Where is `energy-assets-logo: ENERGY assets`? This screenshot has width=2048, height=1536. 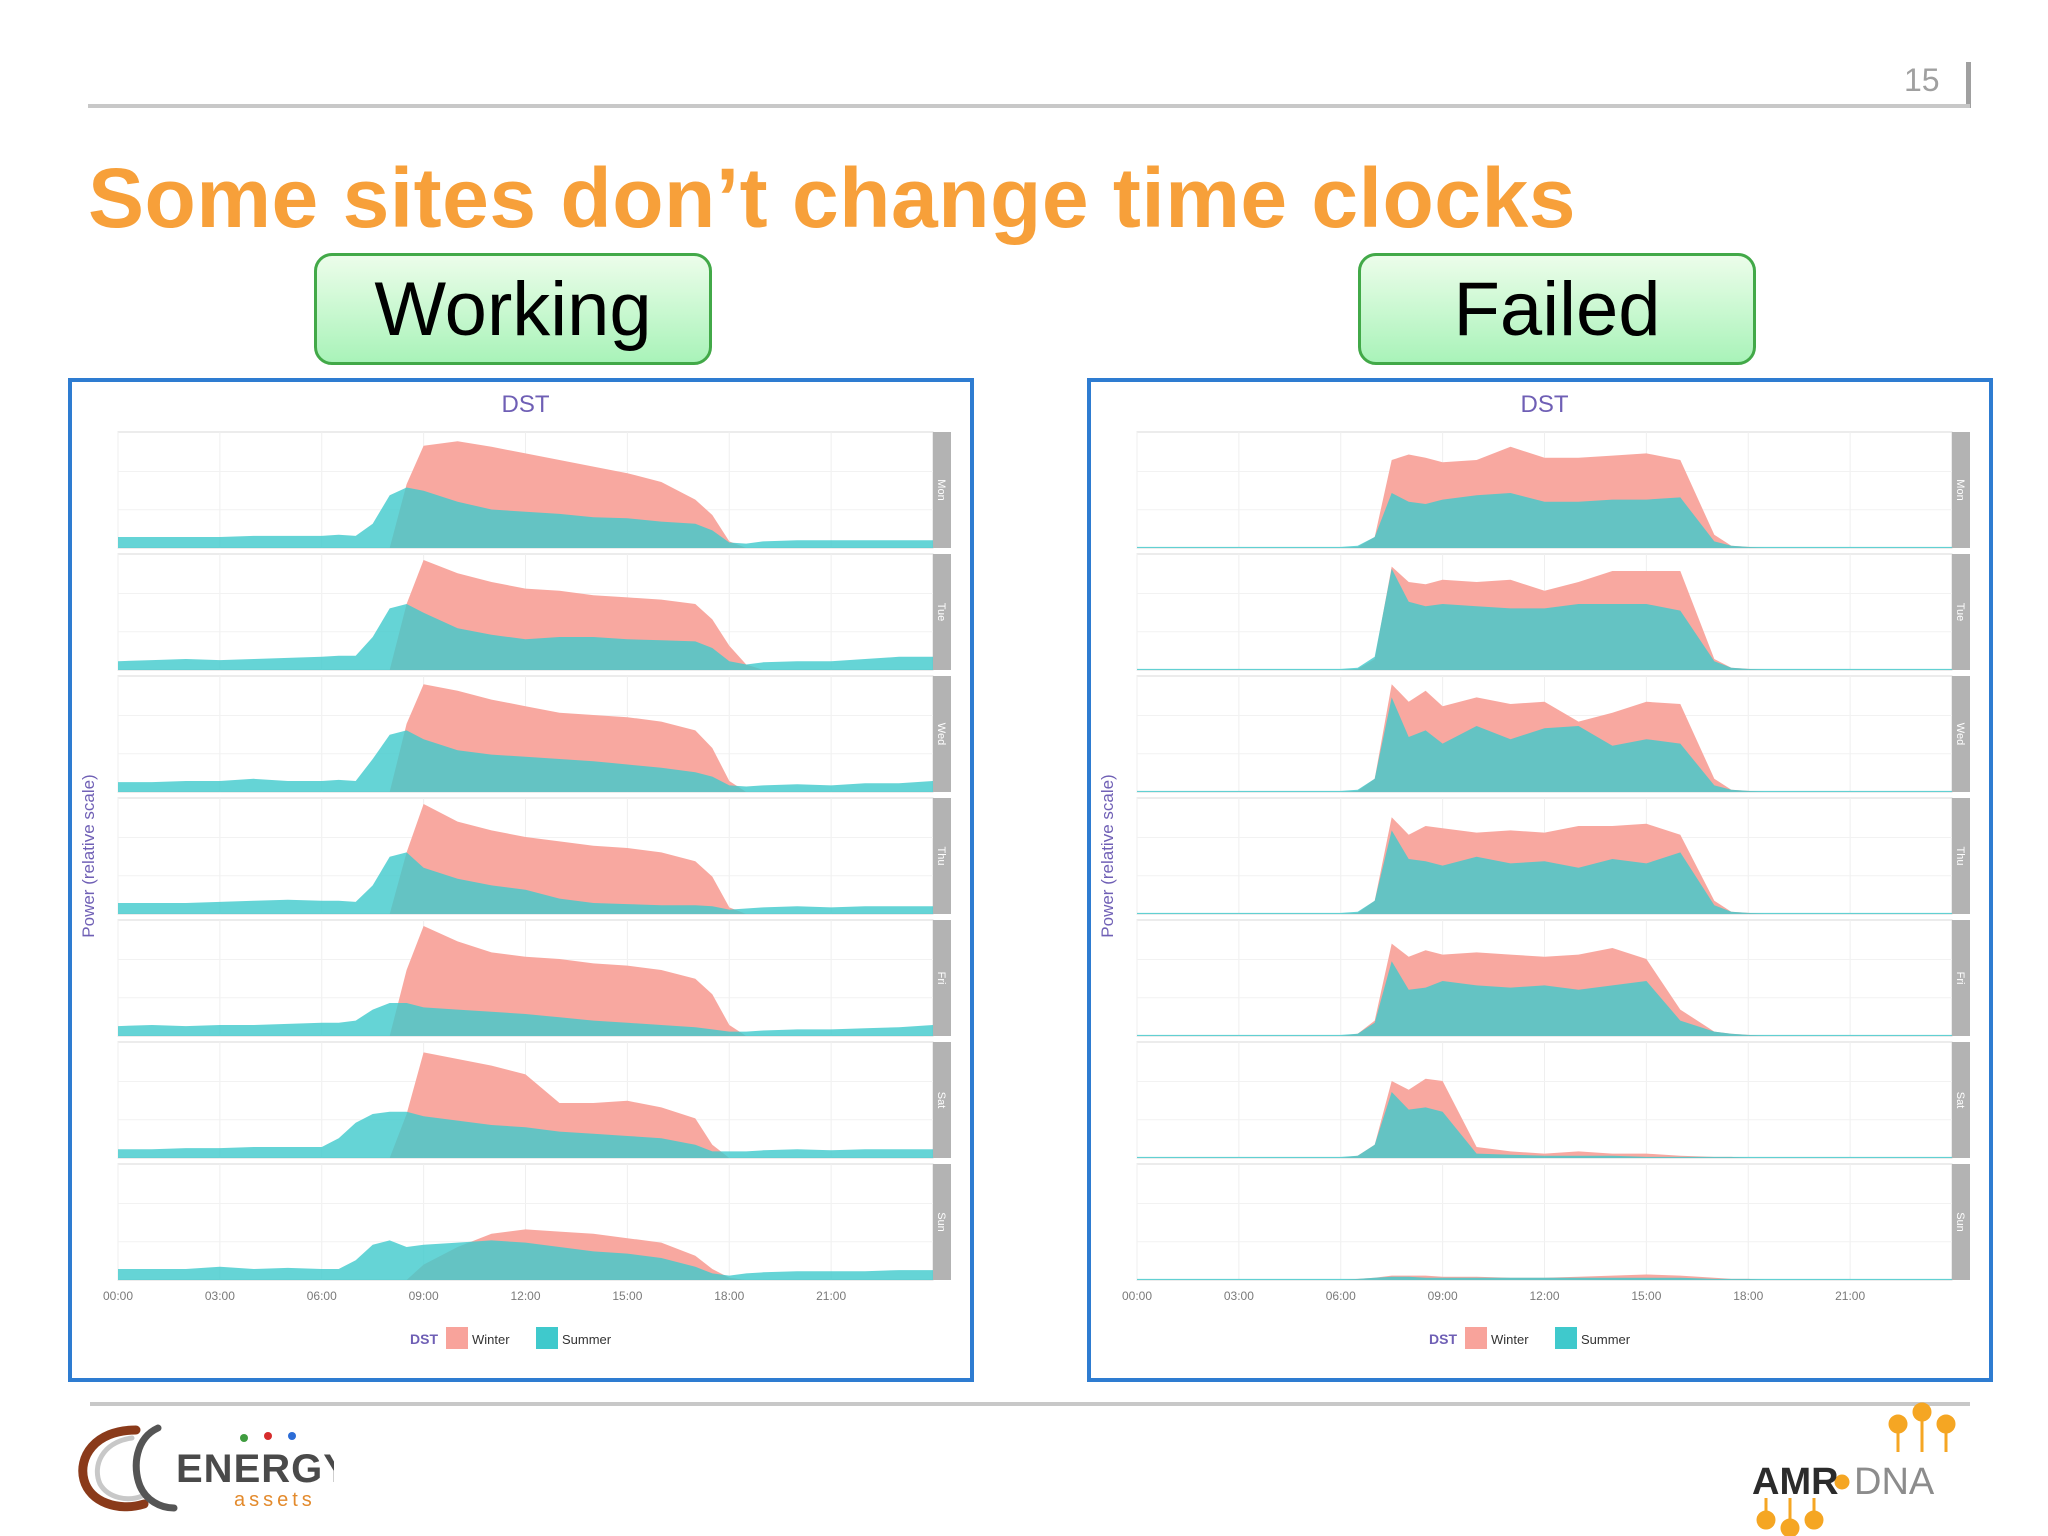
energy-assets-logo: ENERGY assets is located at coordinates (206, 1468).